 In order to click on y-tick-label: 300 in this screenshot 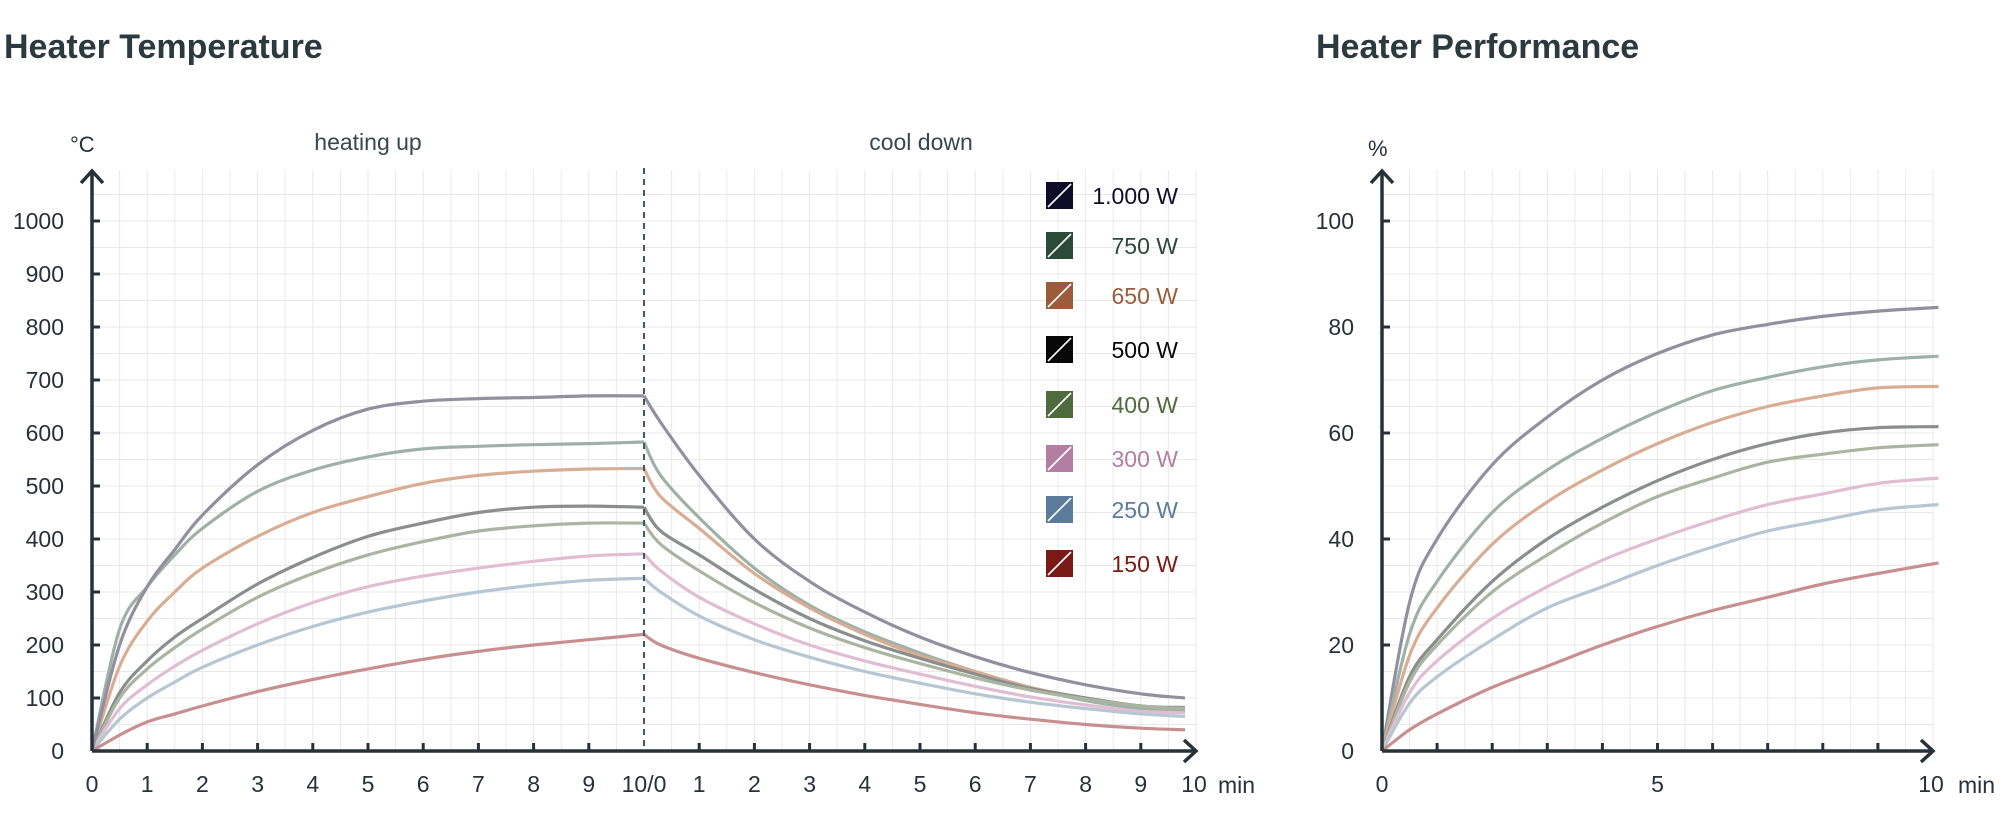, I will do `click(45, 592)`.